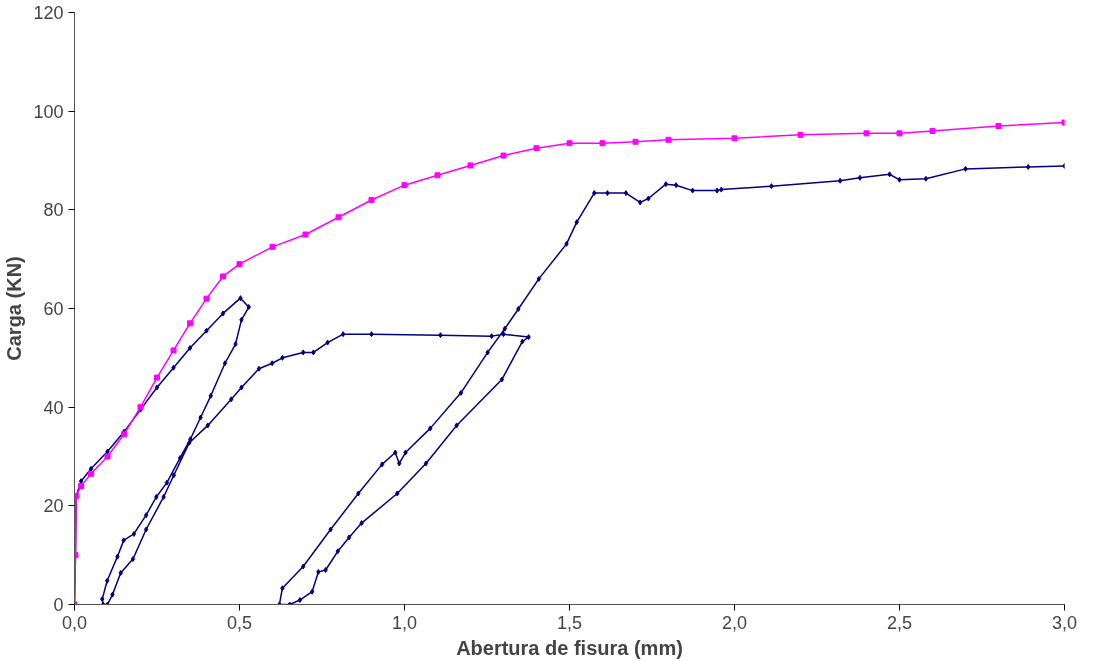  I want to click on x-tick-label: 2,5, so click(899, 622).